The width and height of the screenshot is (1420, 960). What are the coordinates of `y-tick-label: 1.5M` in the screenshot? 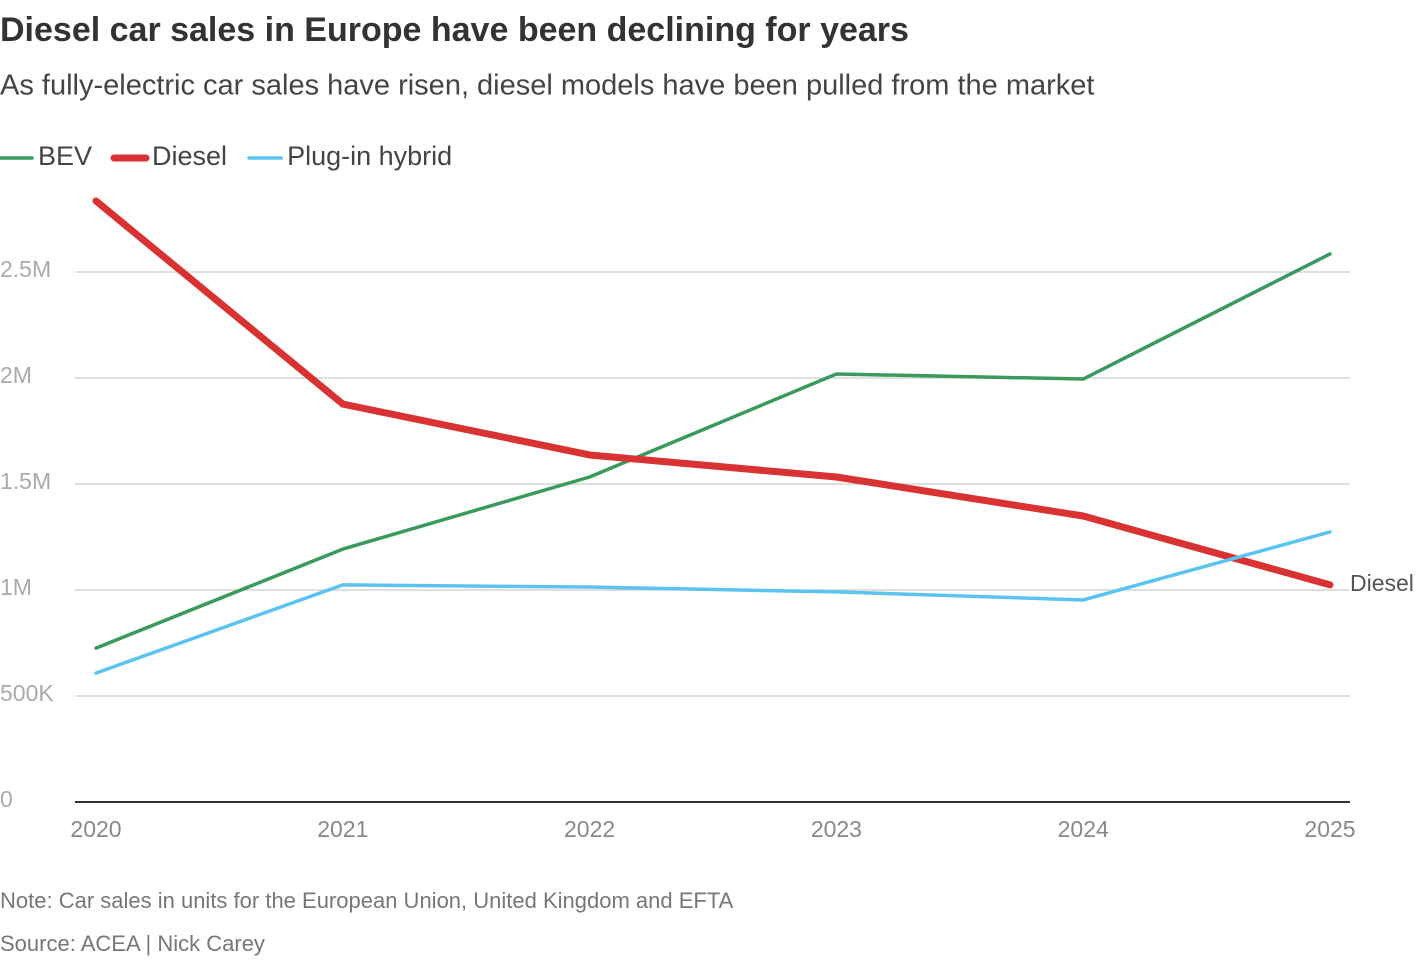 It's located at (25, 481).